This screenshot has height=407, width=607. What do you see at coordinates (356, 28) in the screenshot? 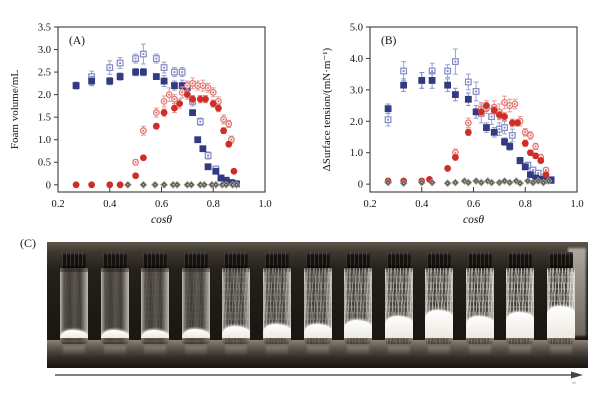
I see `svg-text: 5.0` at bounding box center [356, 28].